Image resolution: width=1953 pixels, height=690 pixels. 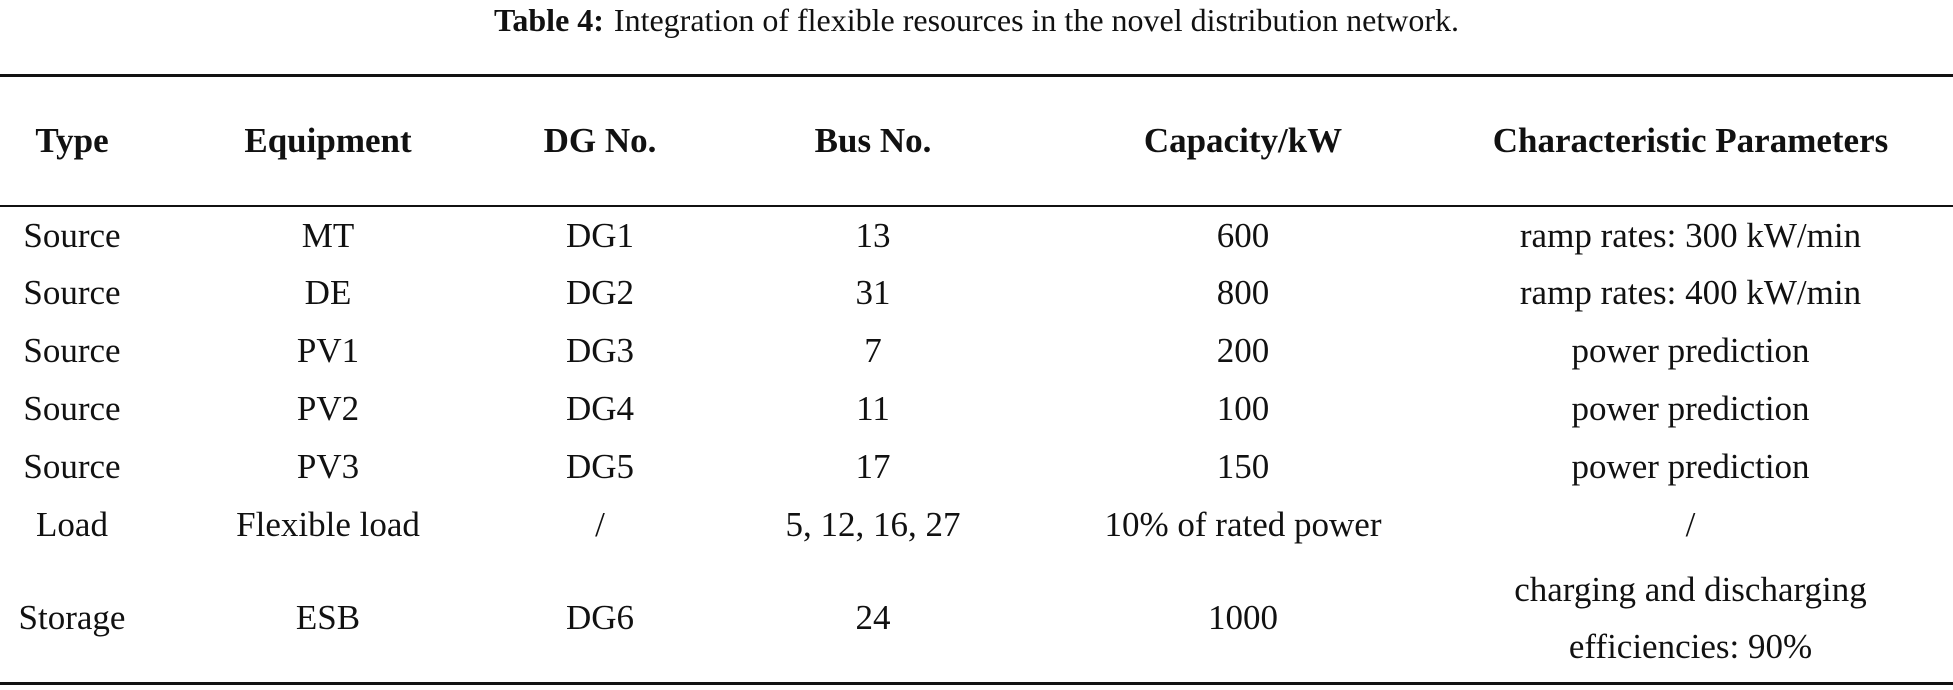 I want to click on table-cell: 7, so click(x=873, y=350).